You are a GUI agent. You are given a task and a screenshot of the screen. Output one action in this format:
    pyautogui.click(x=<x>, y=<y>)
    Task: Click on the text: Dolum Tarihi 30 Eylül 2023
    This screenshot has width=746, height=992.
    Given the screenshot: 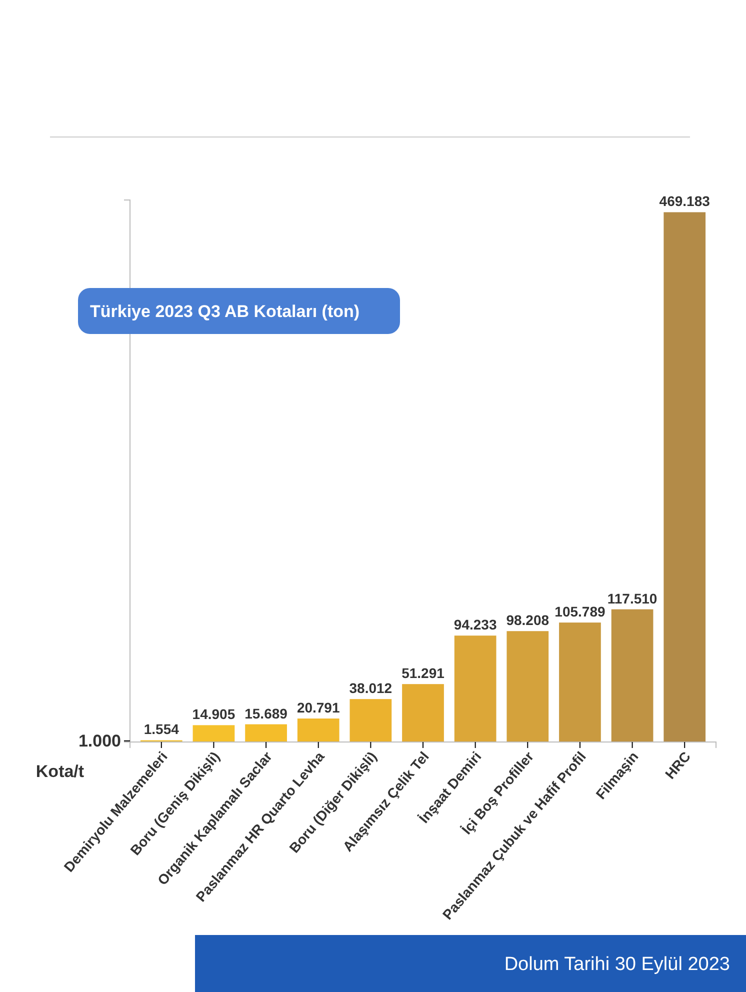 What is the action you would take?
    pyautogui.click(x=617, y=964)
    